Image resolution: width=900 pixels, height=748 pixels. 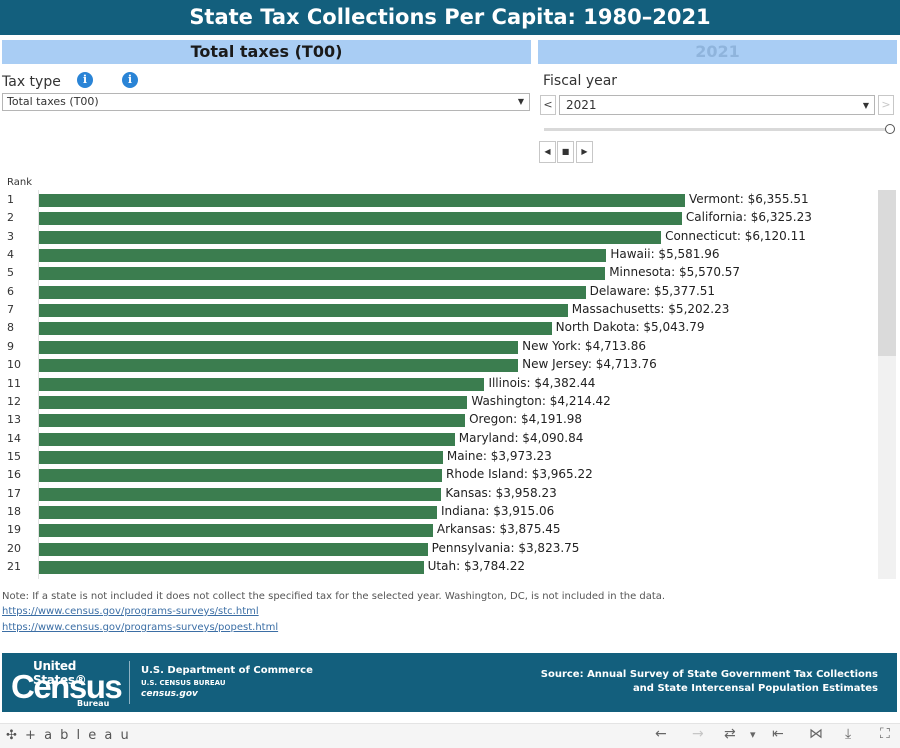 I want to click on bar-value-label: Indiana: $3,915.06, so click(x=497, y=510).